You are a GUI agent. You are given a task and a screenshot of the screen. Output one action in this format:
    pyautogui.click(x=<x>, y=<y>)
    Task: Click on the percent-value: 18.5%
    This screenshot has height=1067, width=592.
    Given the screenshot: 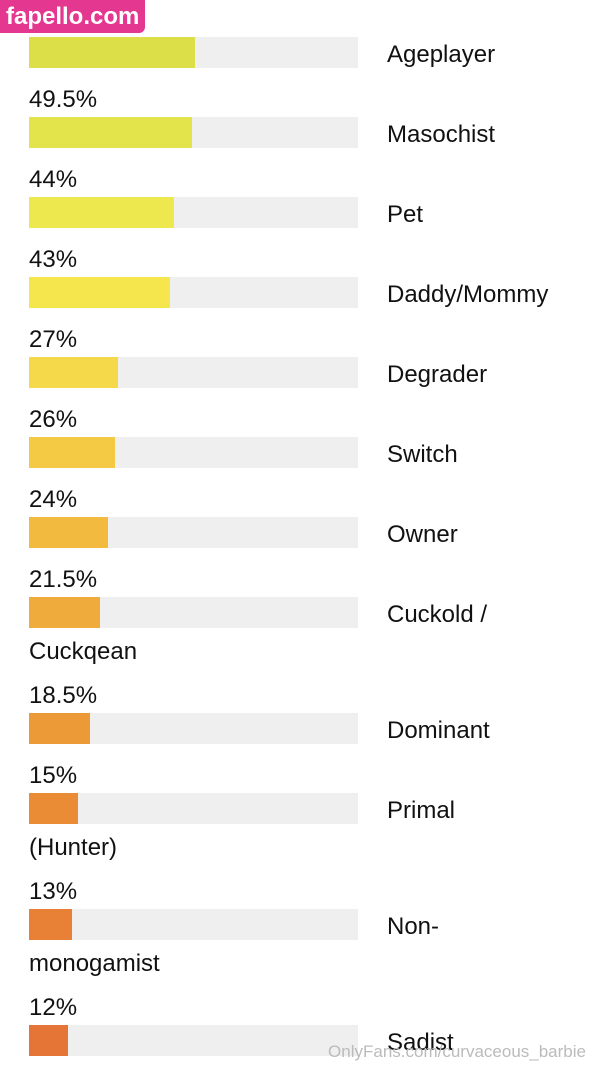 What is the action you would take?
    pyautogui.click(x=63, y=695)
    